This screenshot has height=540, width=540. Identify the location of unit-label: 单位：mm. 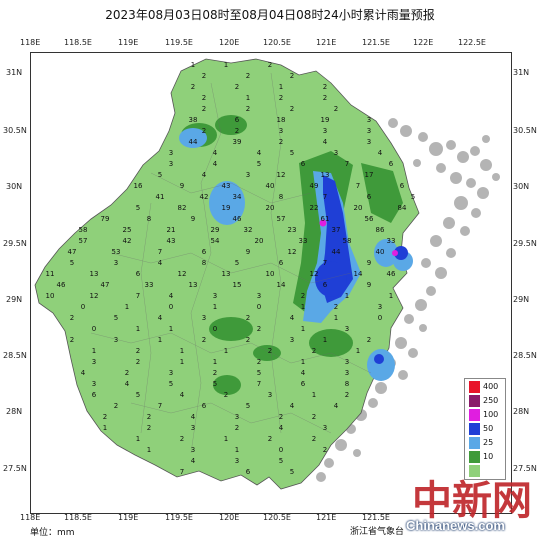
(52, 533).